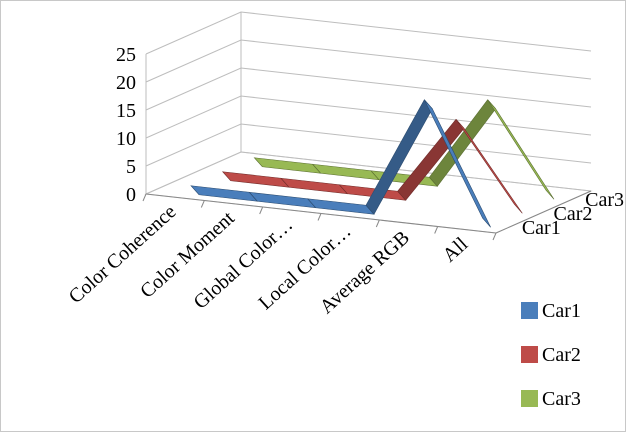 This screenshot has width=626, height=436. Describe the element at coordinates (131, 167) in the screenshot. I see `y-tick-label: 5` at that location.